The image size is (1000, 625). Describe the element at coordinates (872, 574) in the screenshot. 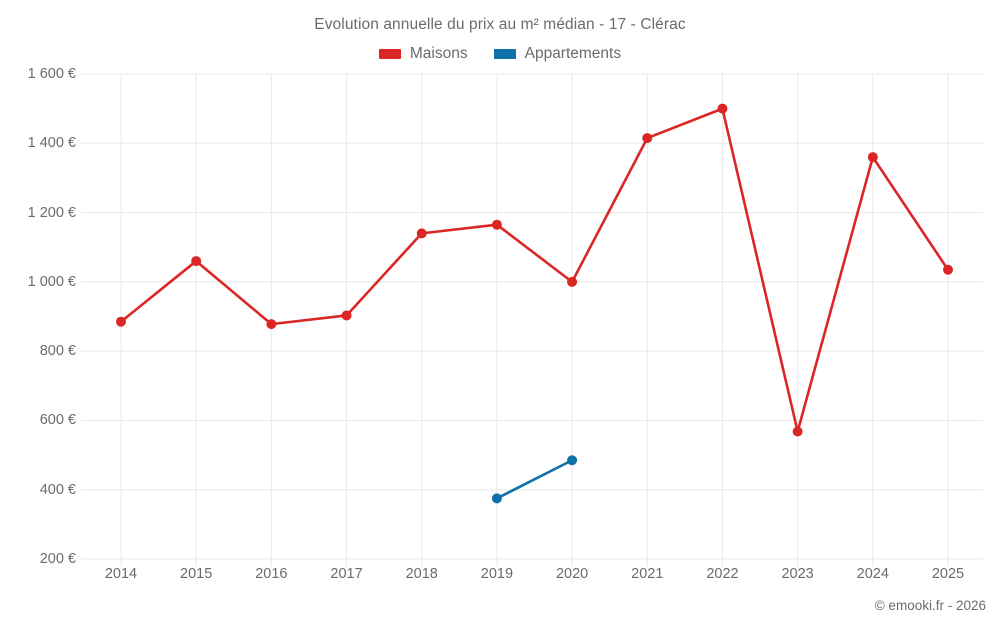

I see `x-axis-tick-label: 2024` at that location.